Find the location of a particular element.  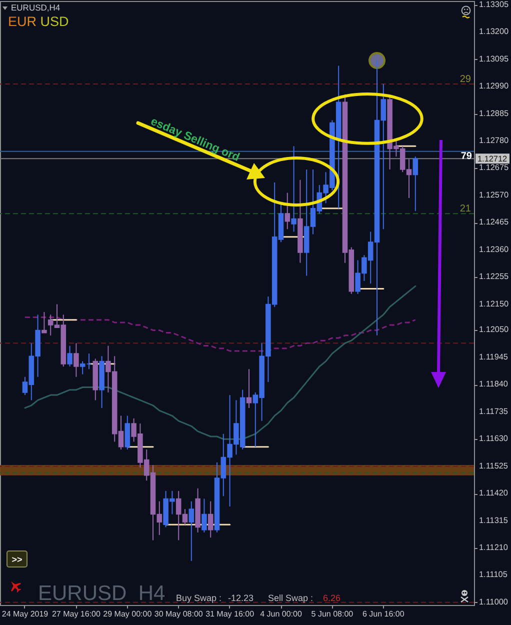

y-tick-label: 1.11525 is located at coordinates (493, 465).